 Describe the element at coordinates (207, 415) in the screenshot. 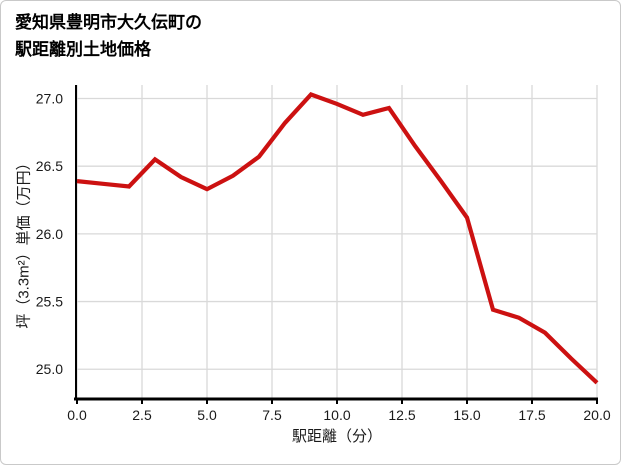

I see `x-tick-label: 5.0` at that location.